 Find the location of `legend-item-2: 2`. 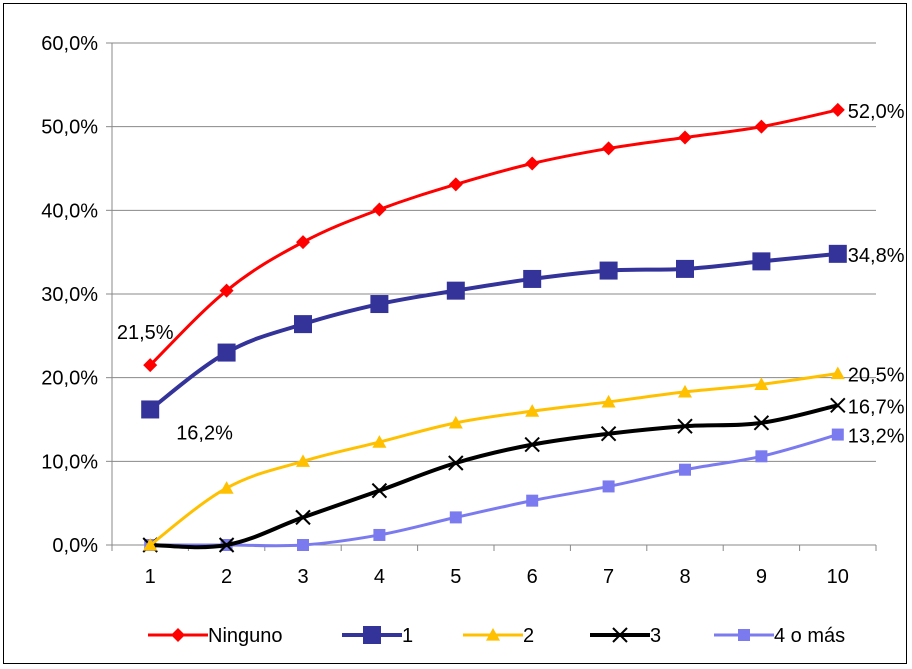

legend-item-2: 2 is located at coordinates (498, 636).